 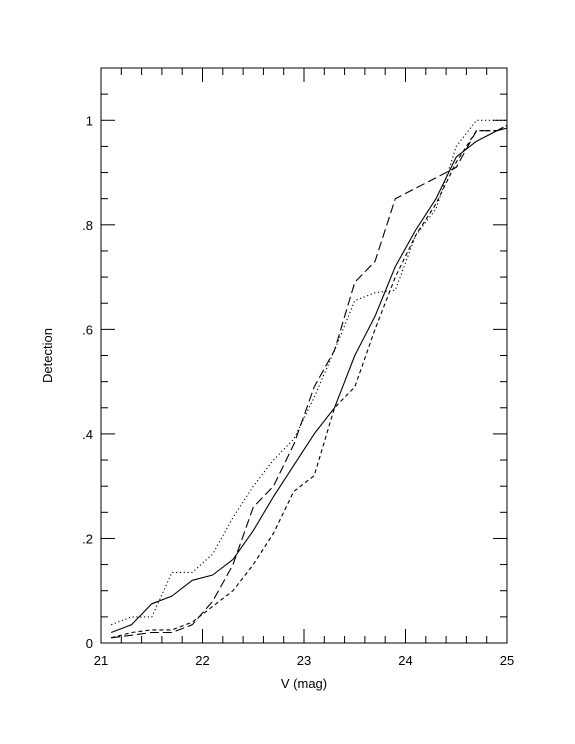 I want to click on x-tick-label: 22, so click(x=202, y=660).